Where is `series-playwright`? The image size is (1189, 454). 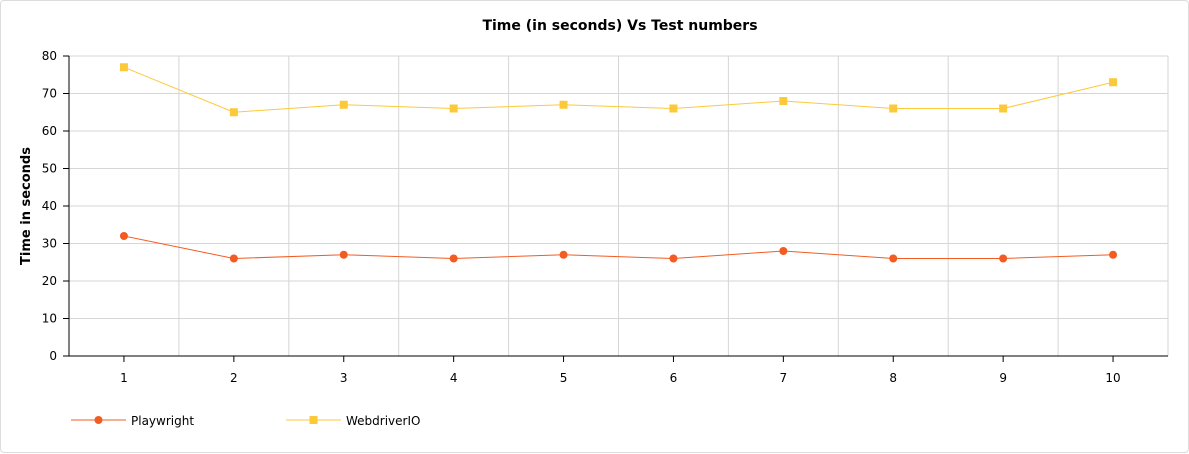 series-playwright is located at coordinates (618, 247).